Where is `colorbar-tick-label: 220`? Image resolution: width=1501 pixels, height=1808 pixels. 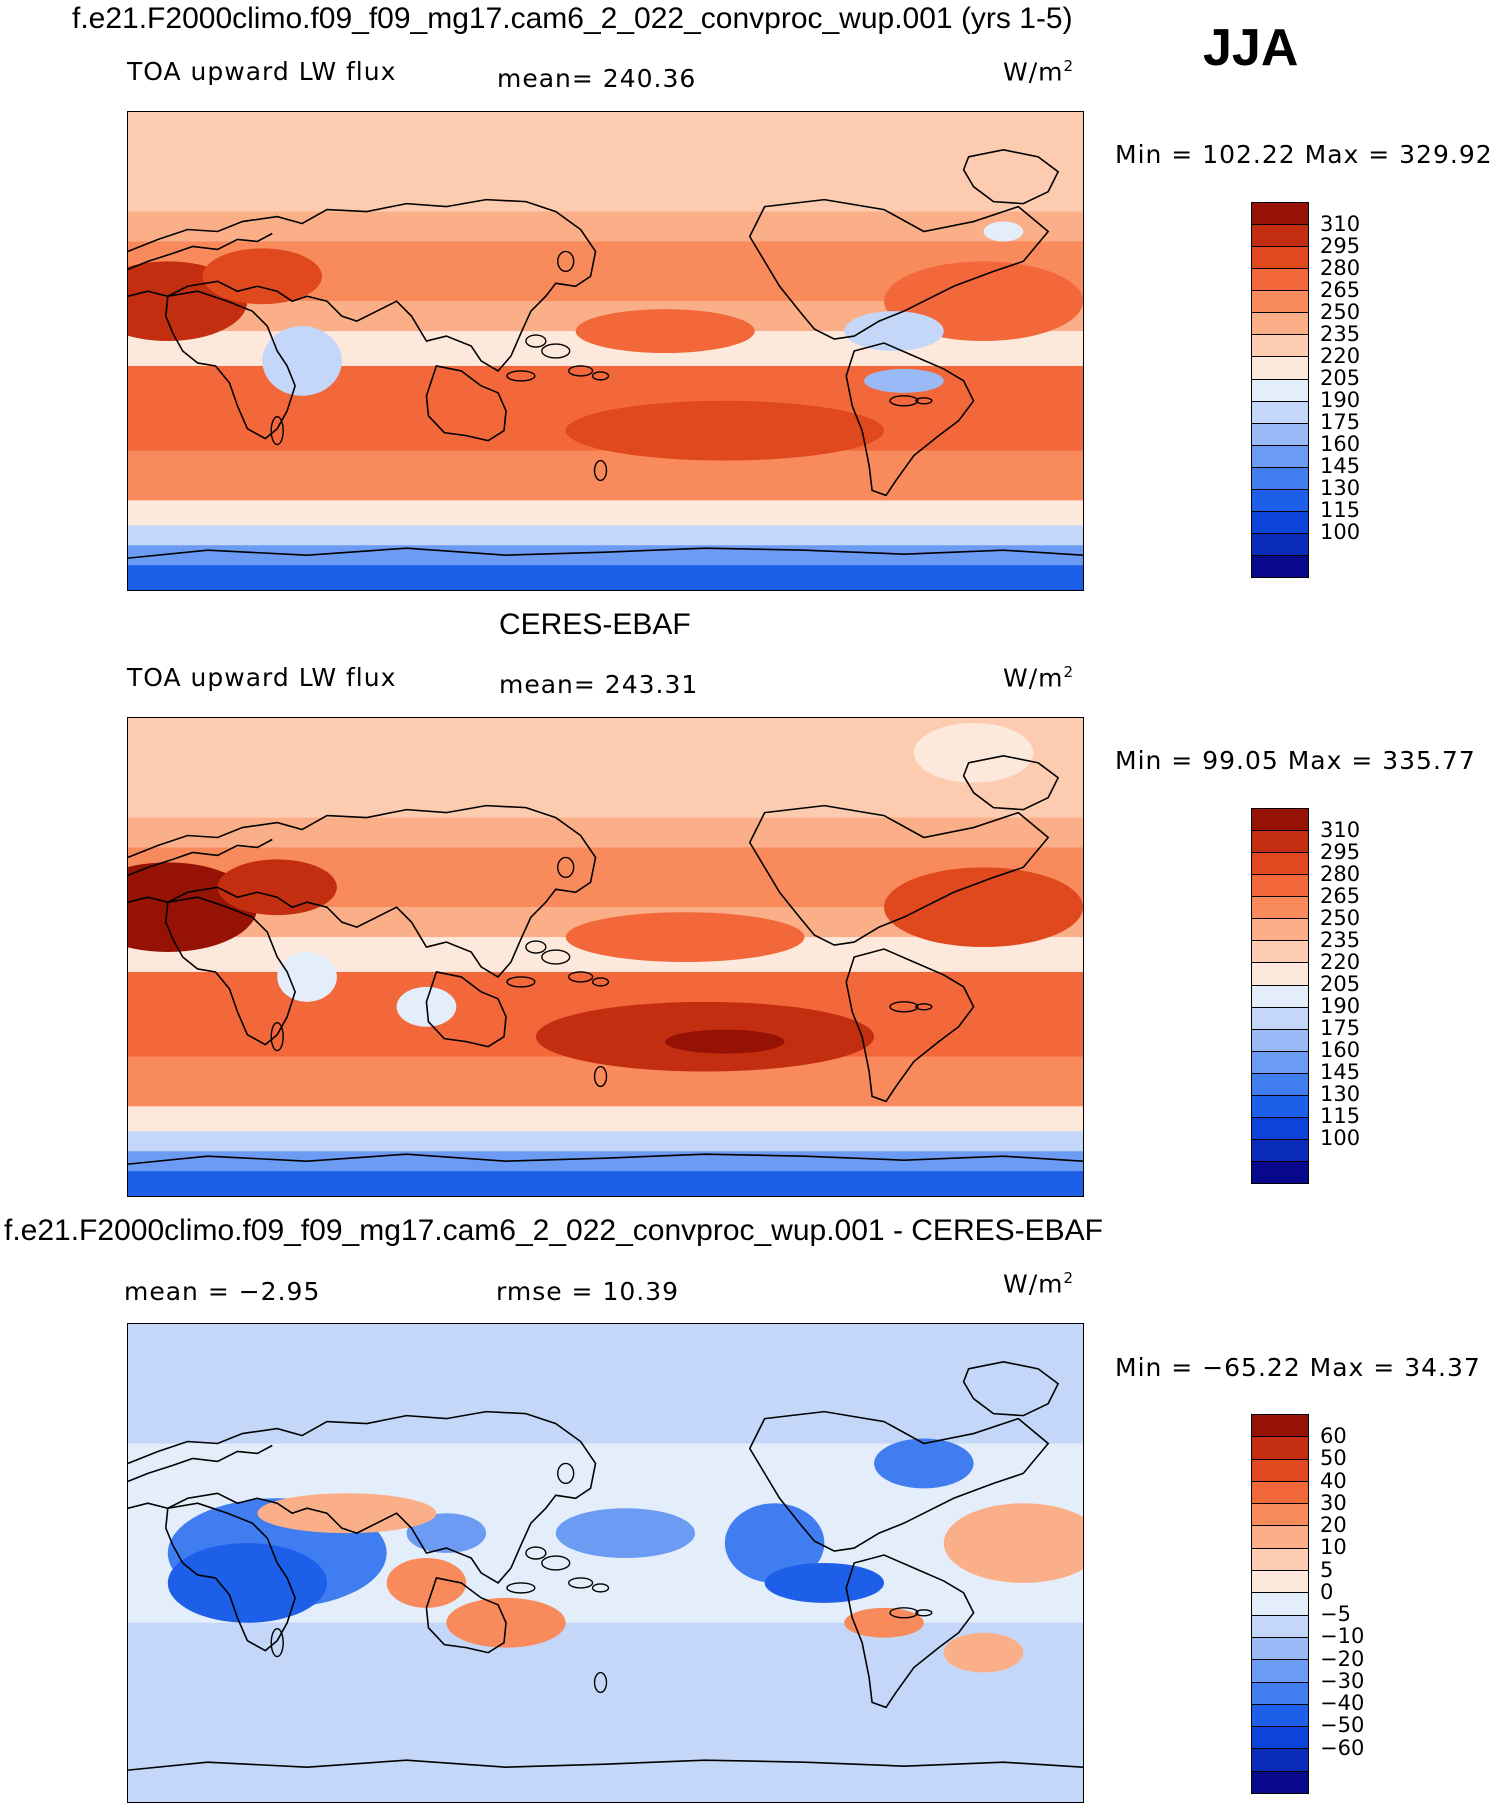 colorbar-tick-label: 220 is located at coordinates (1340, 962).